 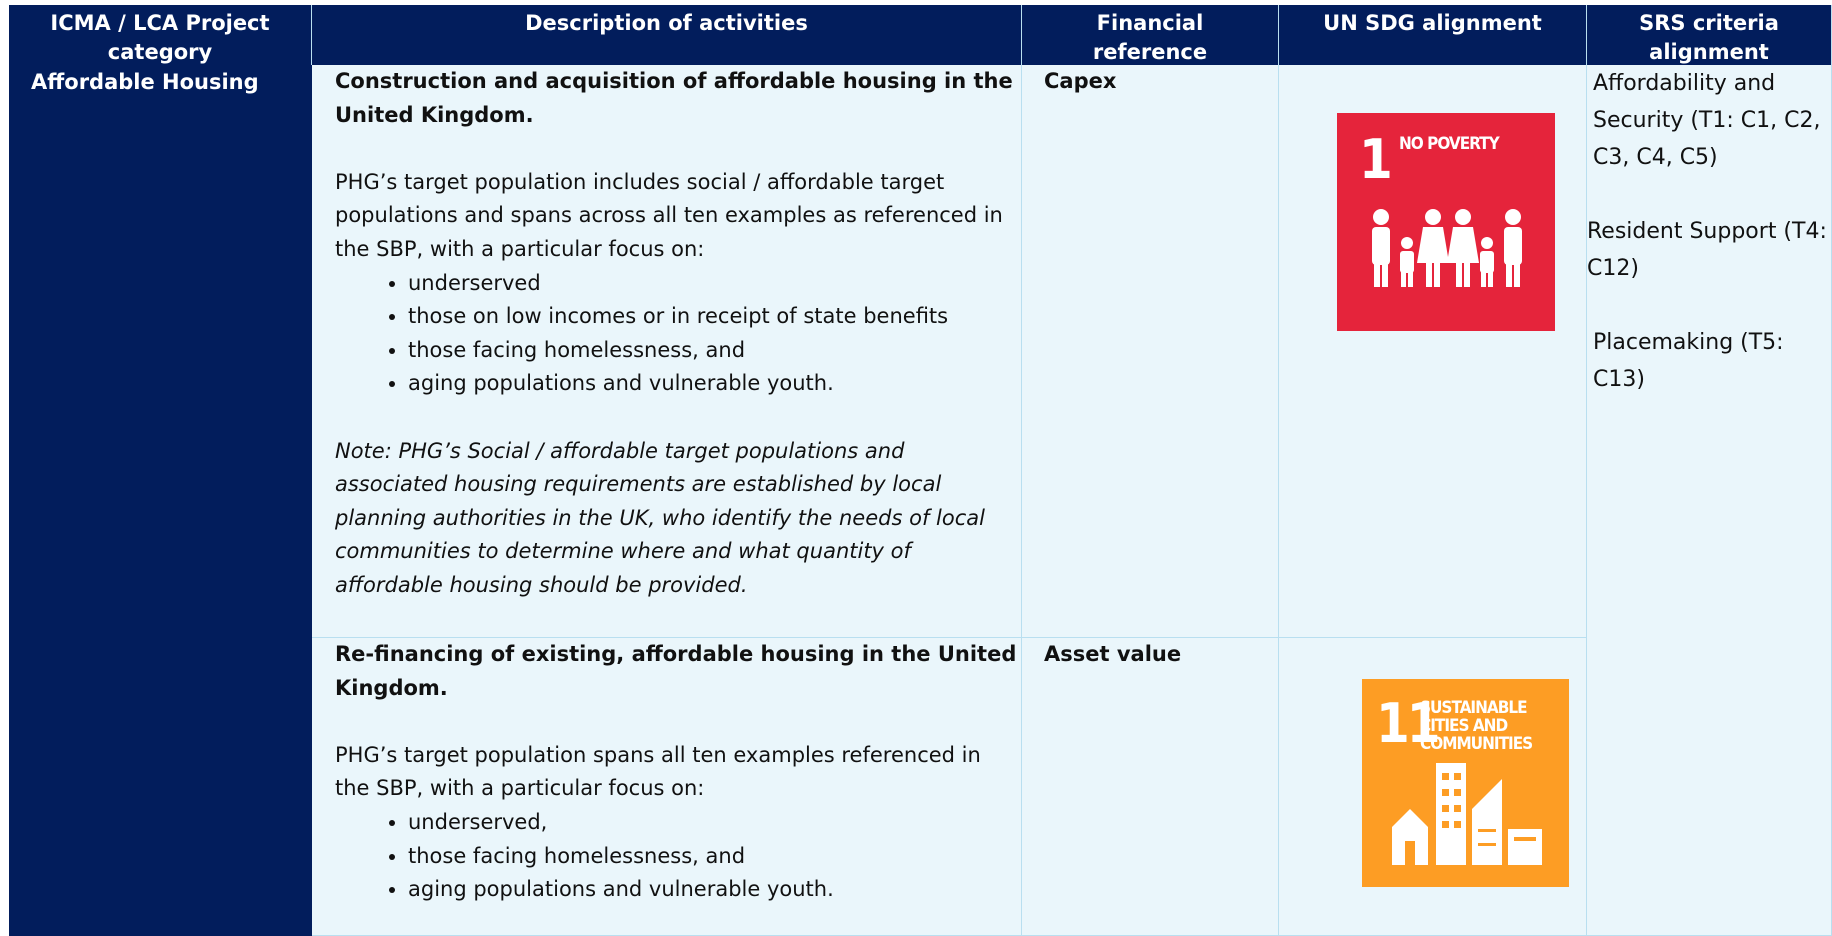 I want to click on header-cell: SRS criteria alignment, so click(x=1709, y=35).